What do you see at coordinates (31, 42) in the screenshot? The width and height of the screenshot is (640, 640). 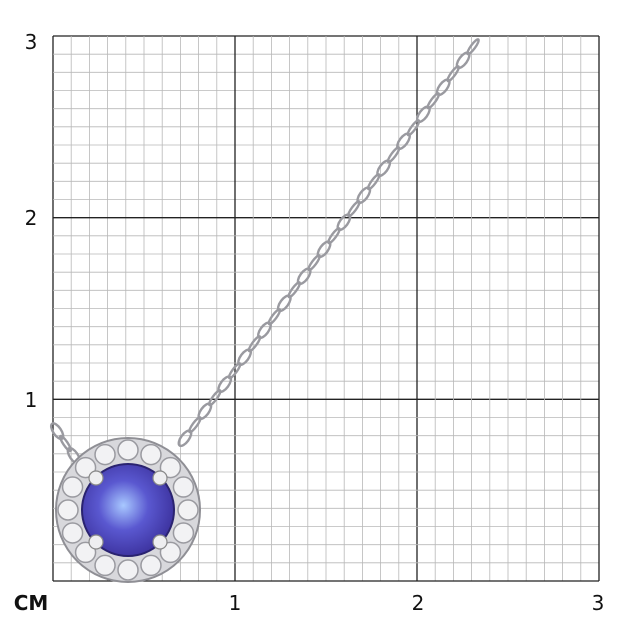 I see `y-tick-3: 3` at bounding box center [31, 42].